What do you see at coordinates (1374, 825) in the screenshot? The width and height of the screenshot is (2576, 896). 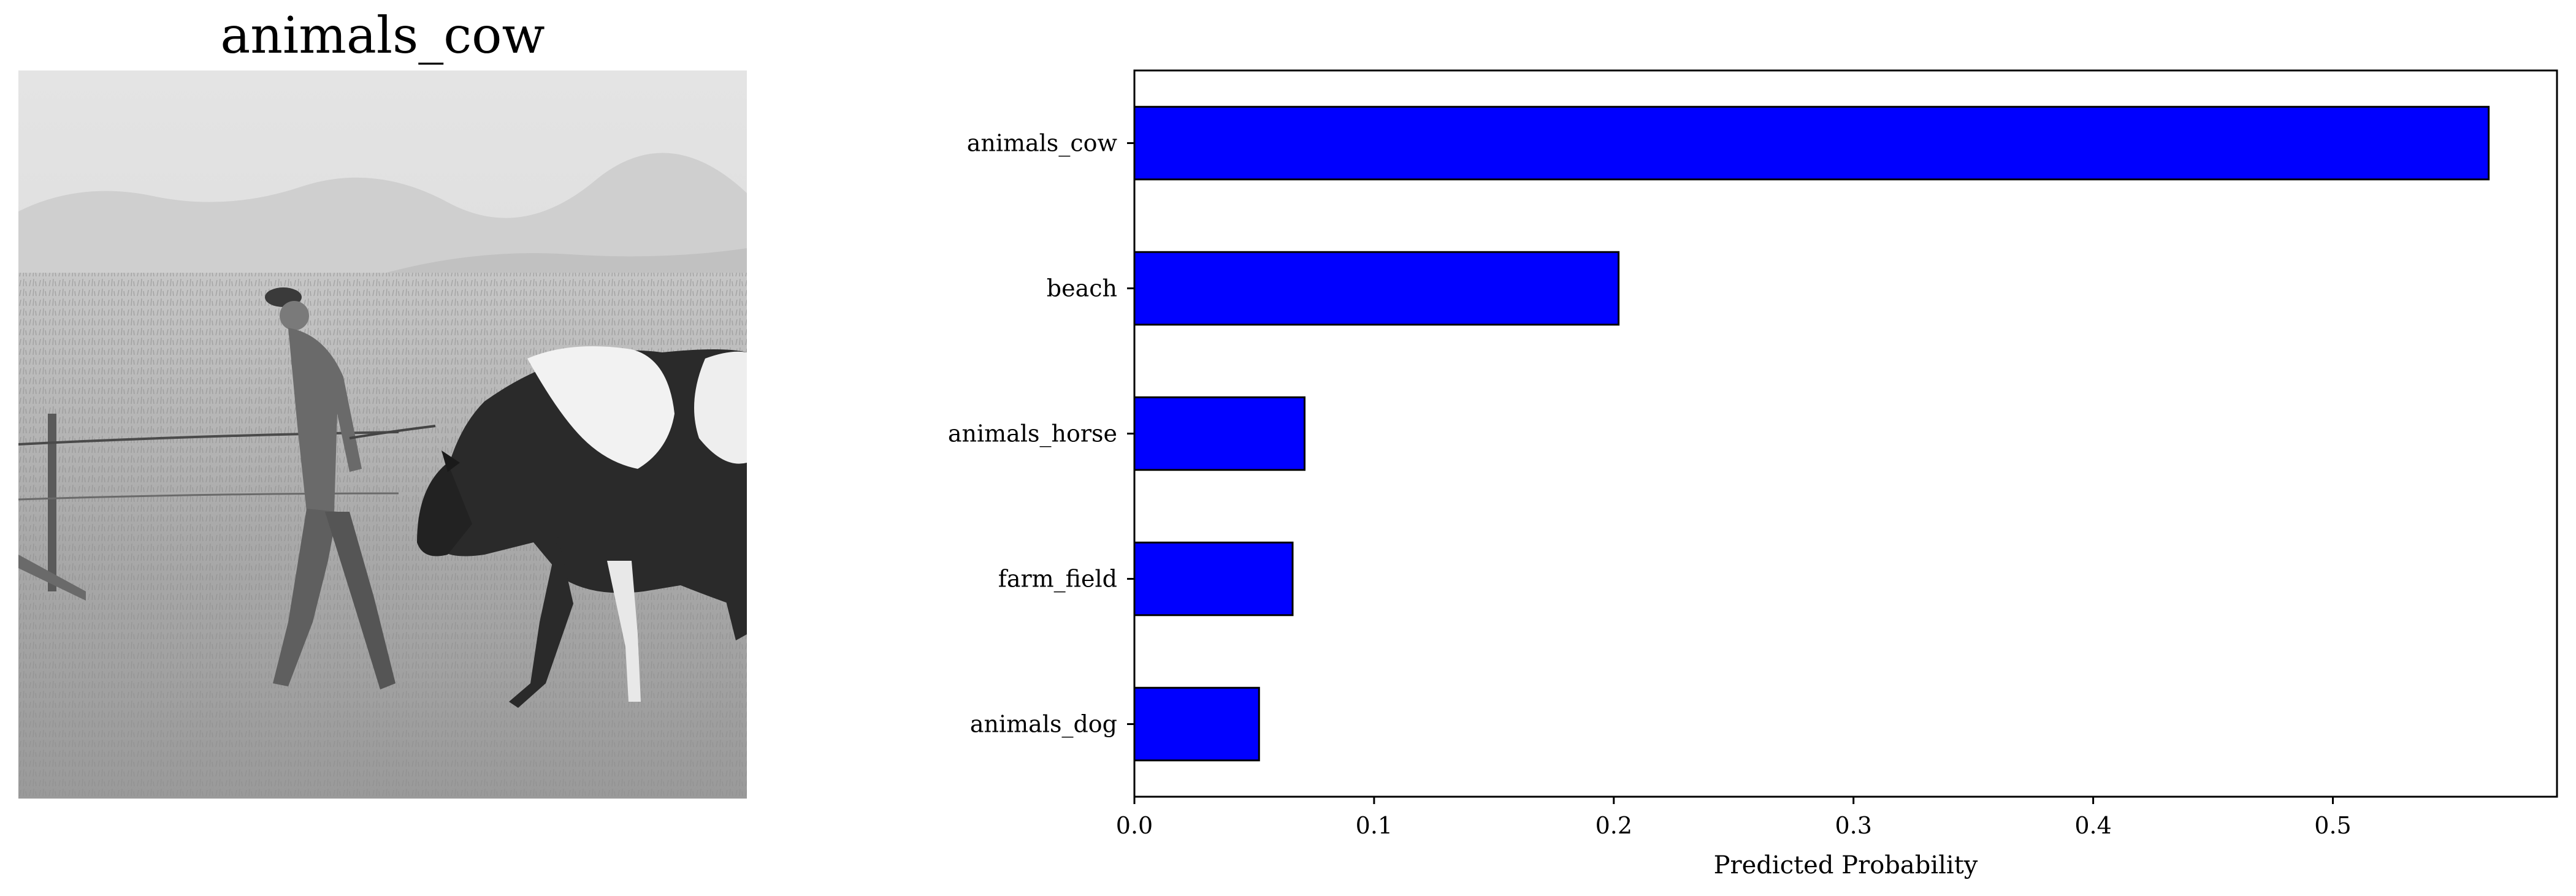 I see `x-tick-label: 0.1` at bounding box center [1374, 825].